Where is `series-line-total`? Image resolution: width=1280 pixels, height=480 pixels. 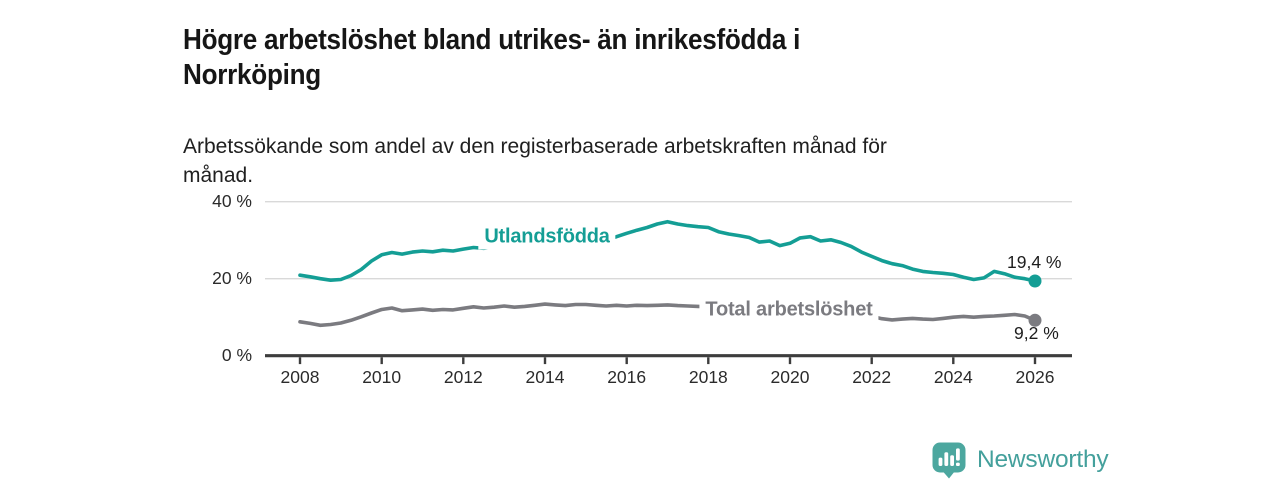 series-line-total is located at coordinates (667, 315).